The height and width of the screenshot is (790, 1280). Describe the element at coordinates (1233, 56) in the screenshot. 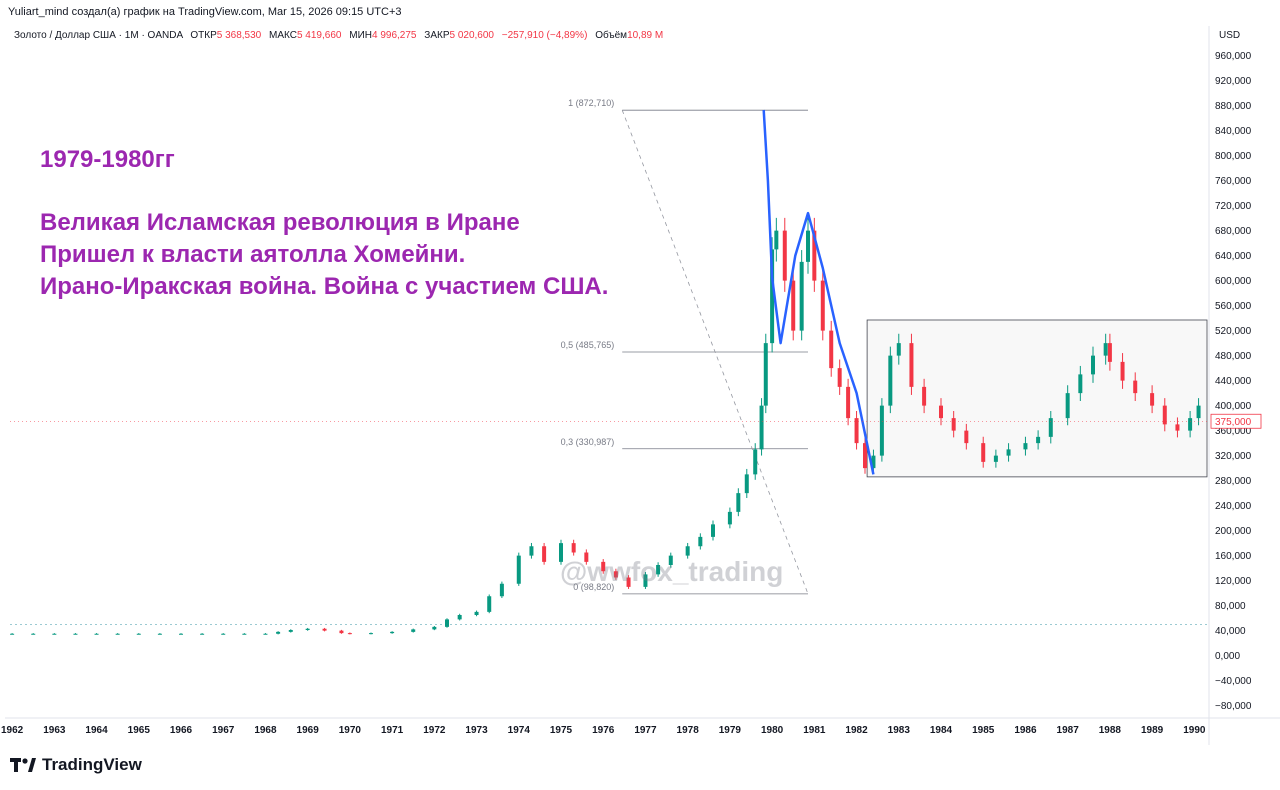

I see `y-tick-label: 960,000` at that location.